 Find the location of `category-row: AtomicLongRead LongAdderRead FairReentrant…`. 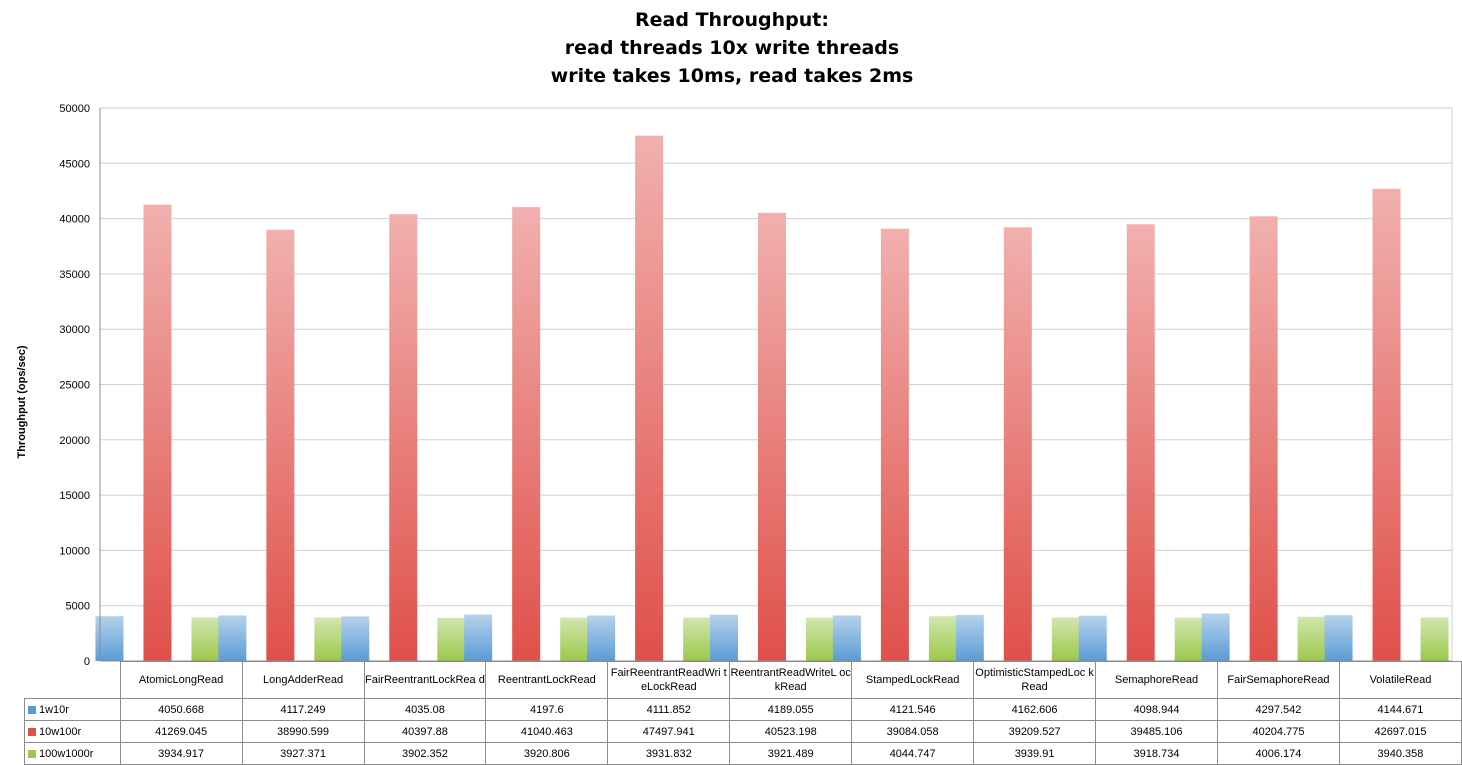

category-row: AtomicLongRead LongAdderRead FairReentrant… is located at coordinates (743, 680).